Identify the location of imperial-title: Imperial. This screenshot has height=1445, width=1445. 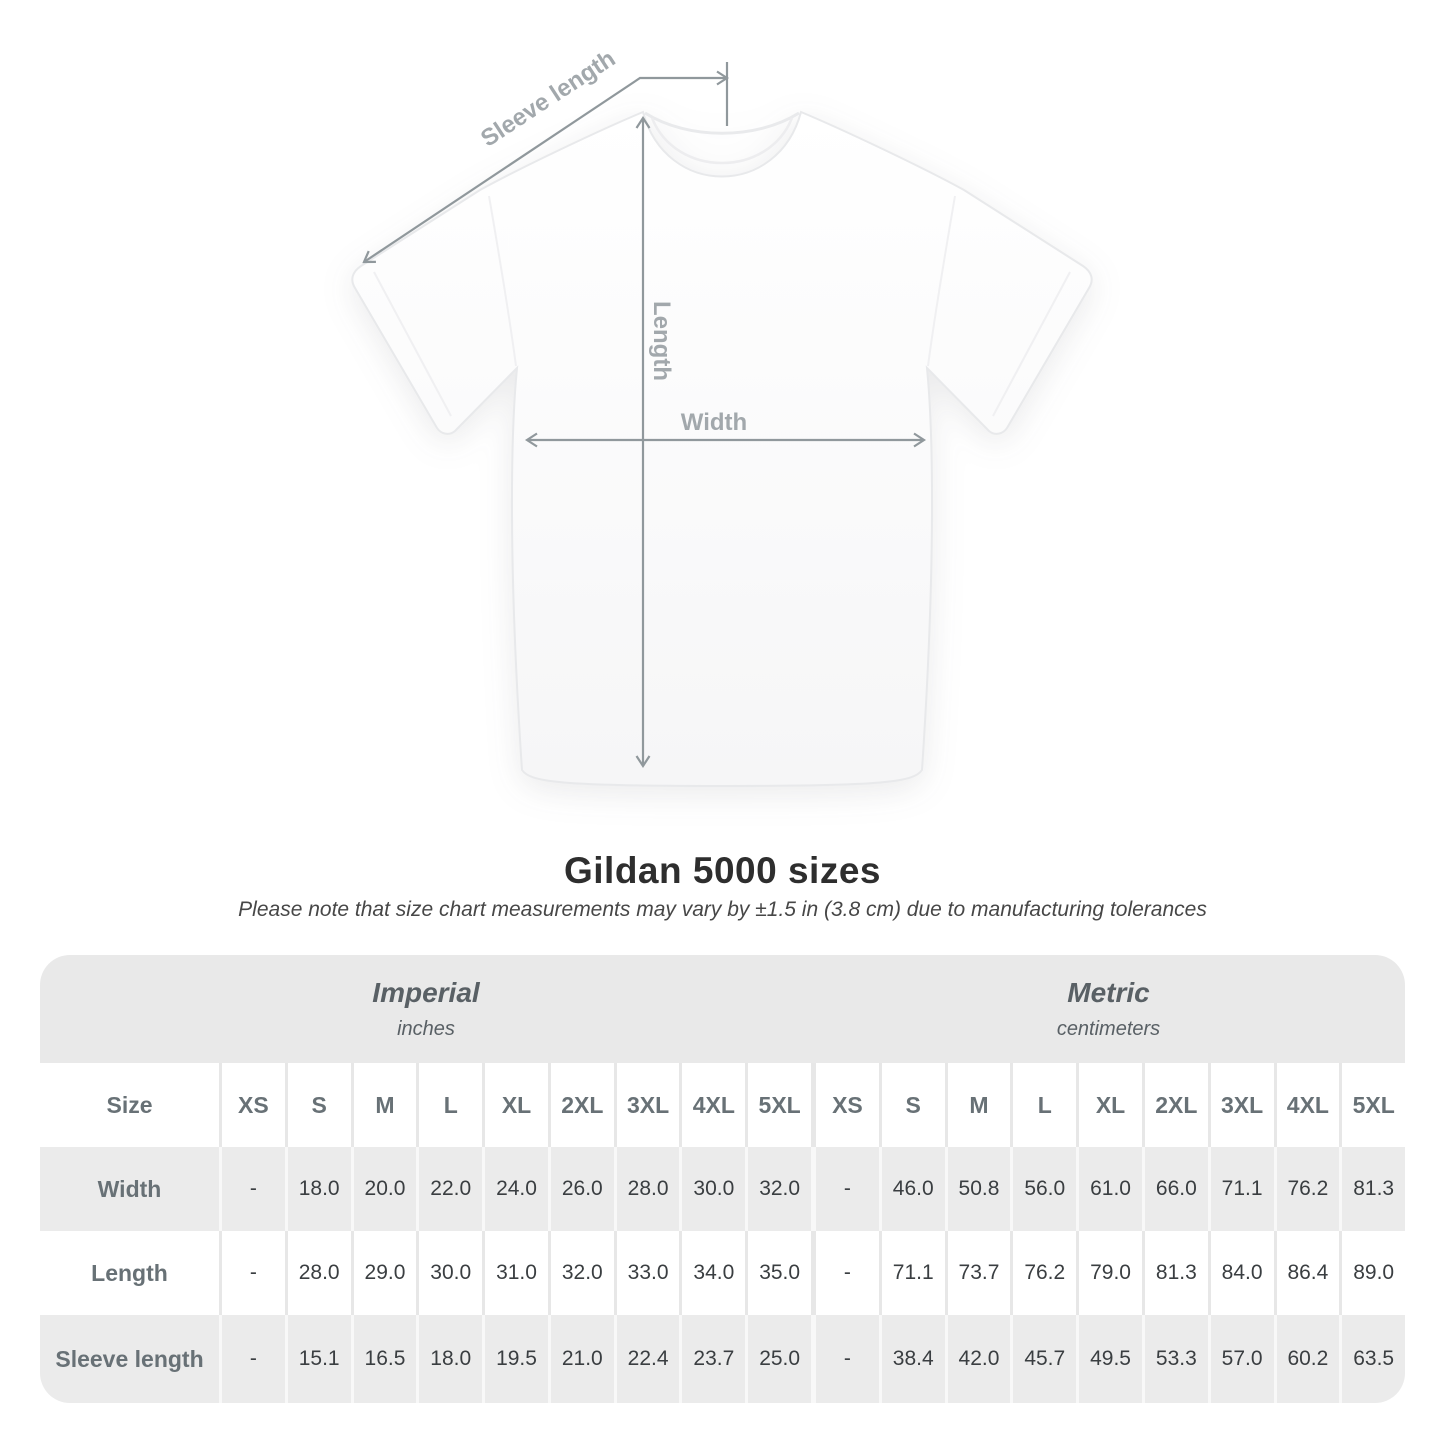
(426, 992).